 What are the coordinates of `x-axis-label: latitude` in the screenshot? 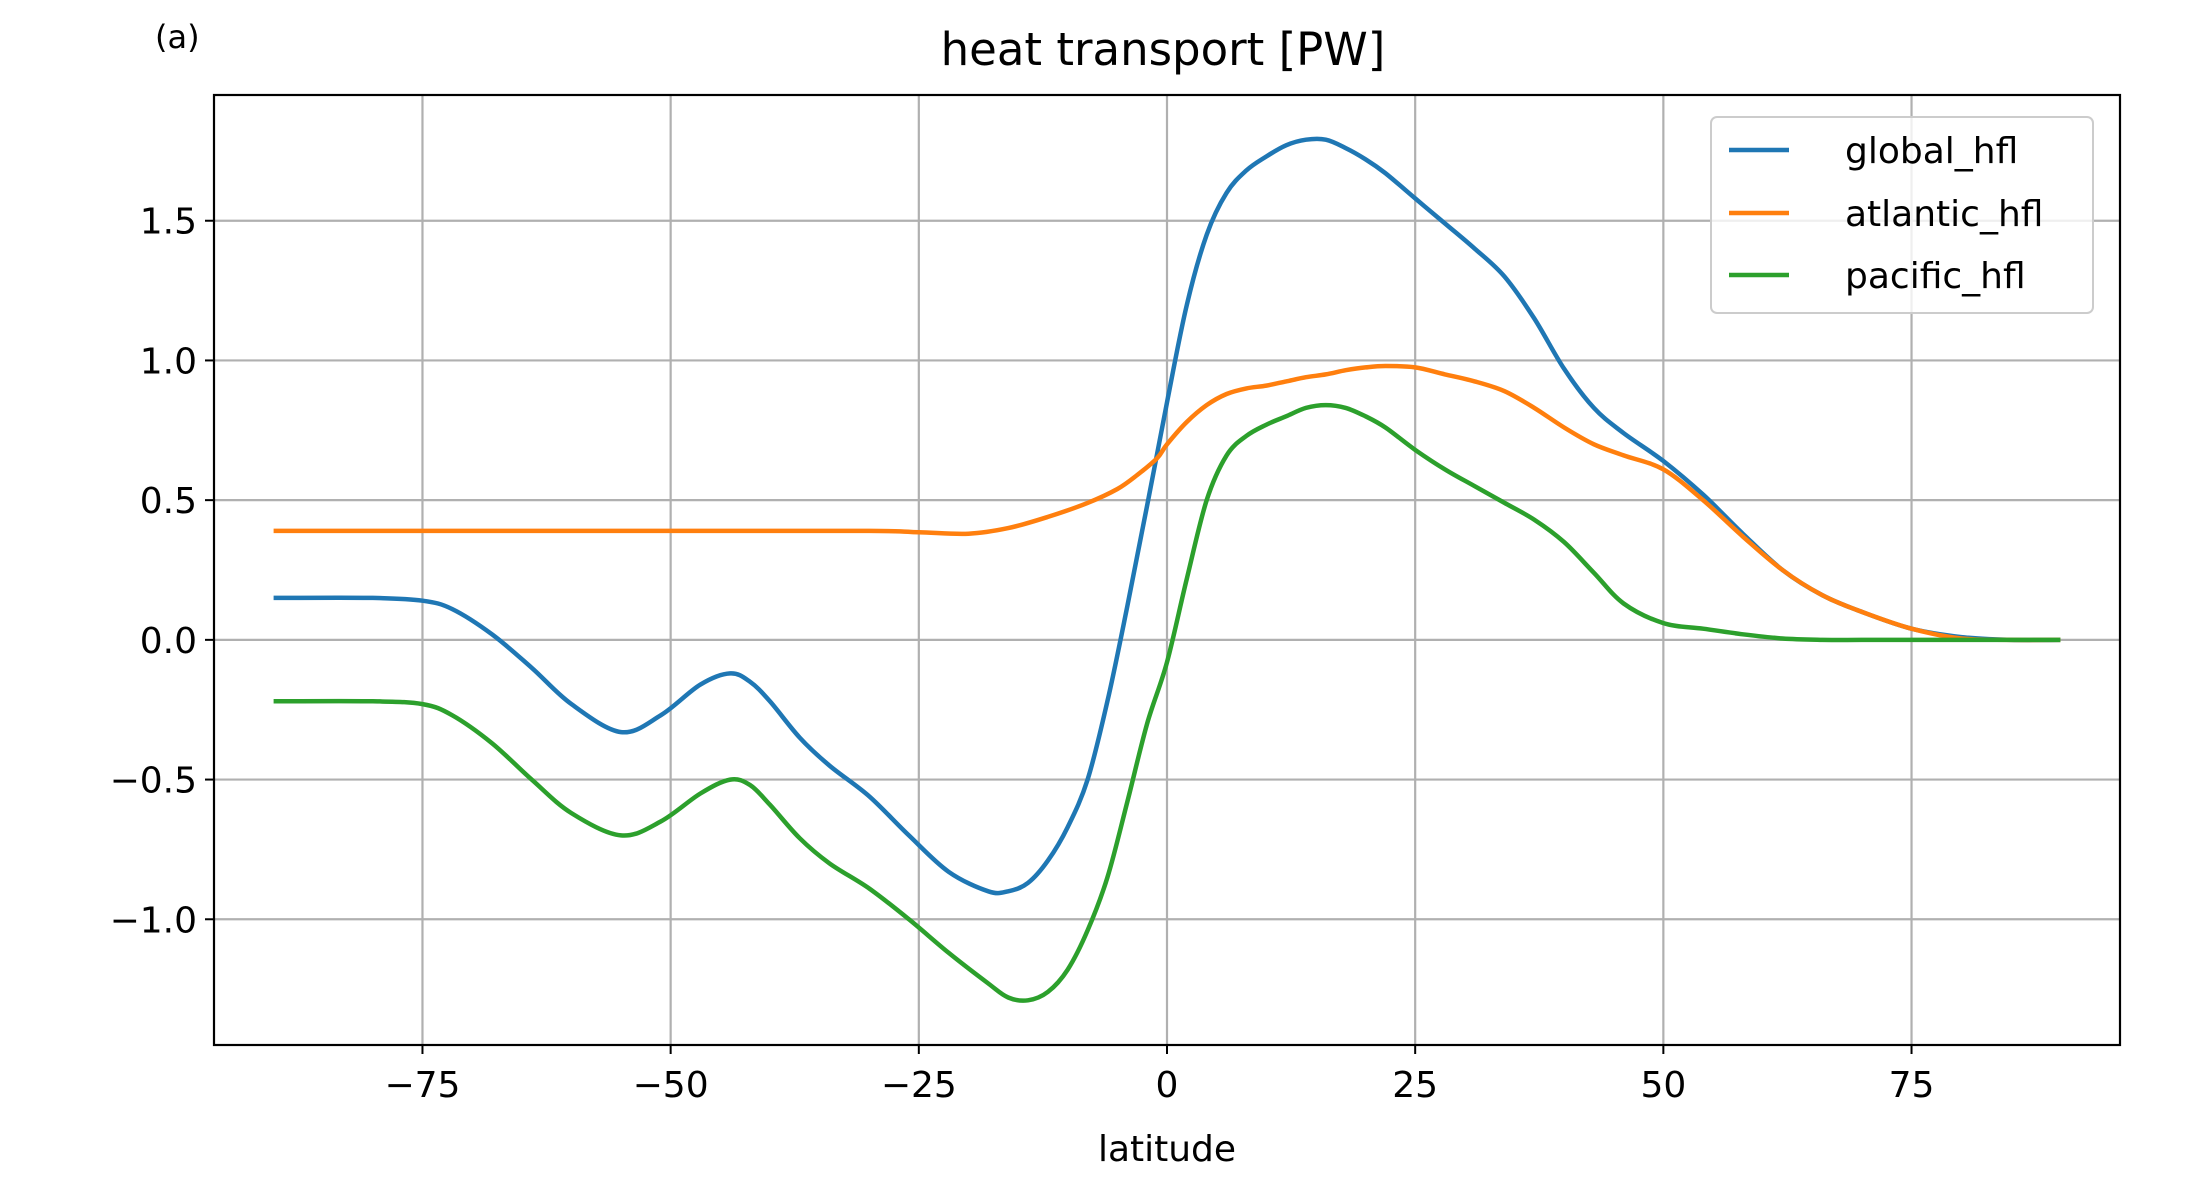 It's located at (1167, 1149).